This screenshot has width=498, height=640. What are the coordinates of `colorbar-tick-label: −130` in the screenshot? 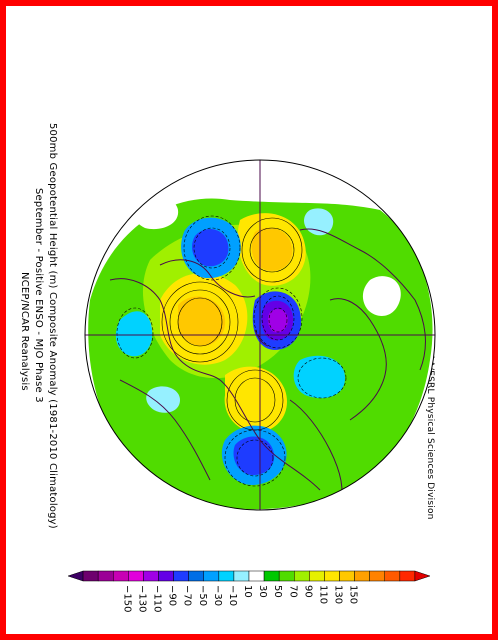 It's located at (141, 598).